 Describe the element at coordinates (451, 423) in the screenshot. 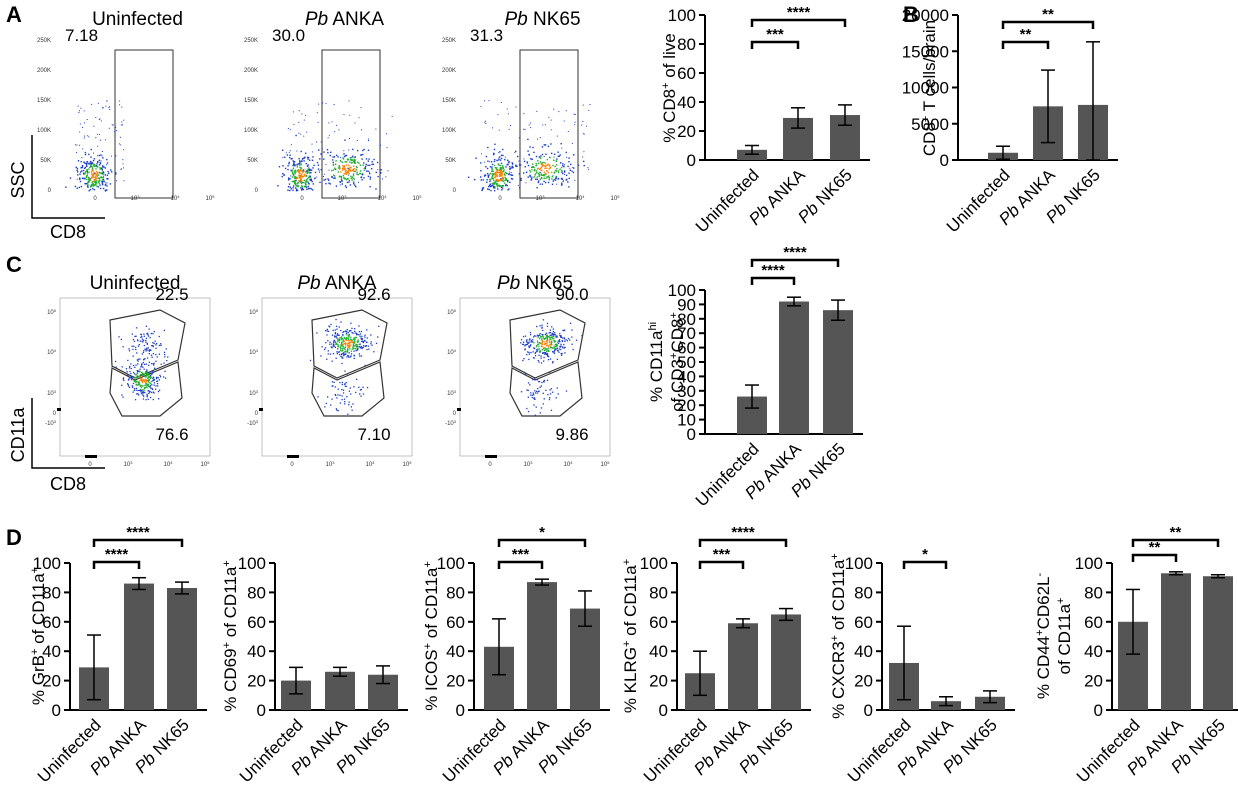

I see `flow-y-tick: -103` at that location.